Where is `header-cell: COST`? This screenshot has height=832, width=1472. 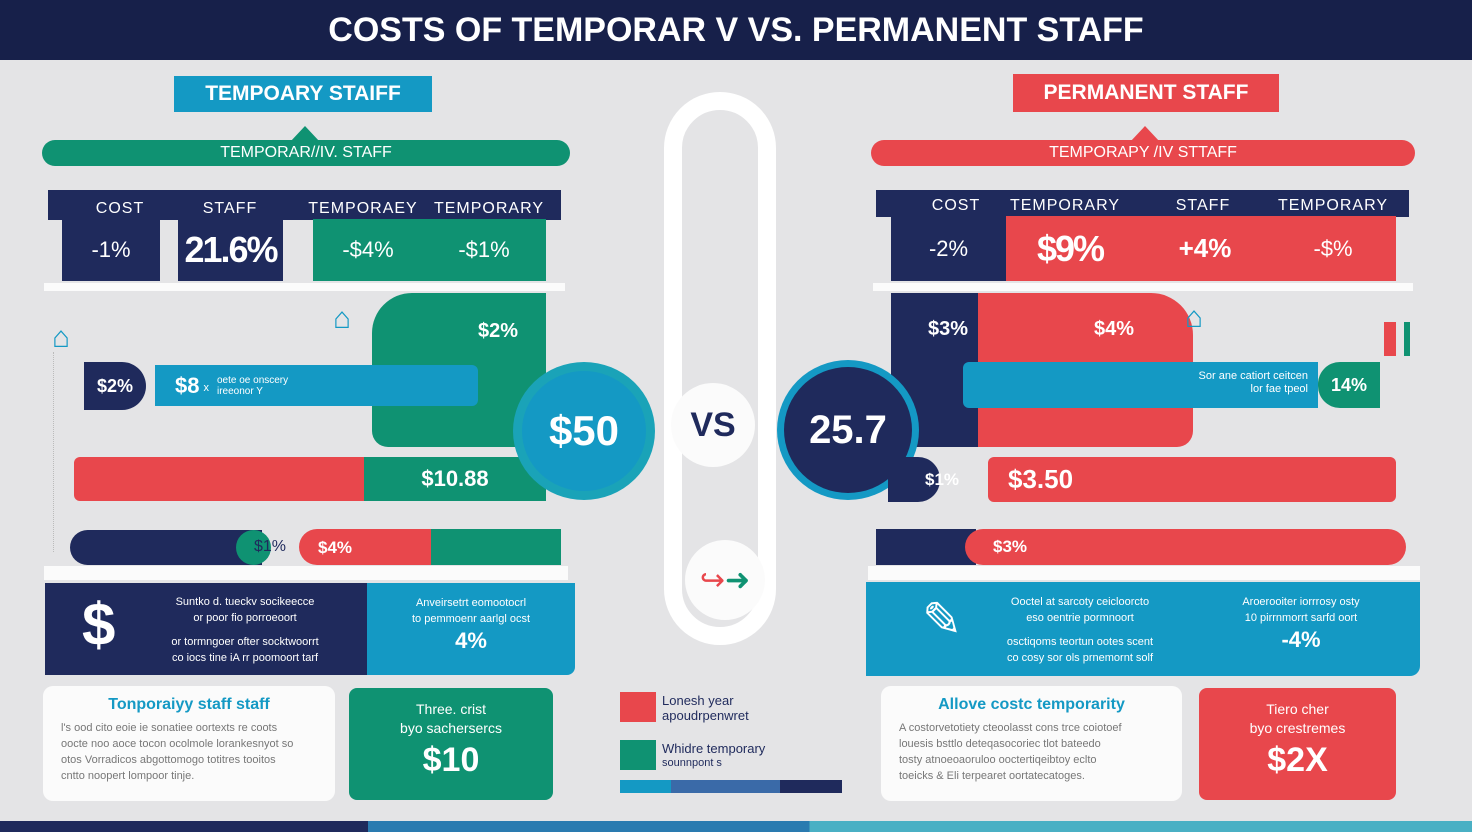 header-cell: COST is located at coordinates (956, 205).